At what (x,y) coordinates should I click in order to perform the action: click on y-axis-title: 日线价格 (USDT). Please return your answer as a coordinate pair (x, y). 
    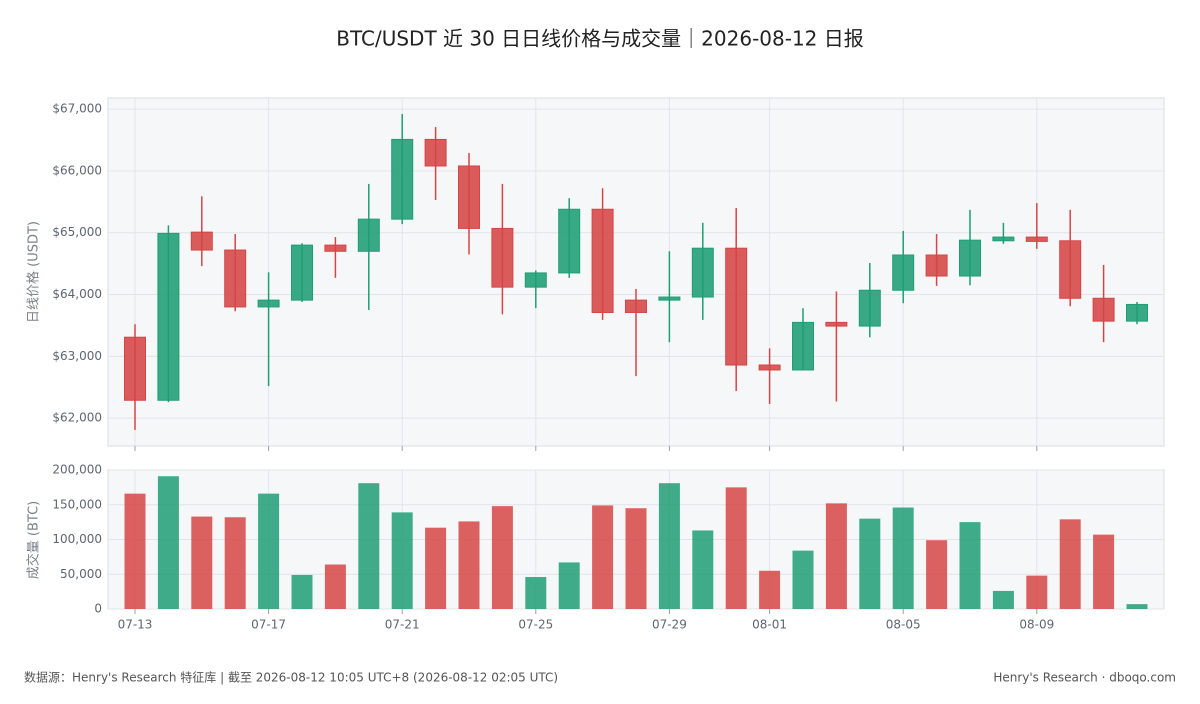
    Looking at the image, I should click on (34, 272).